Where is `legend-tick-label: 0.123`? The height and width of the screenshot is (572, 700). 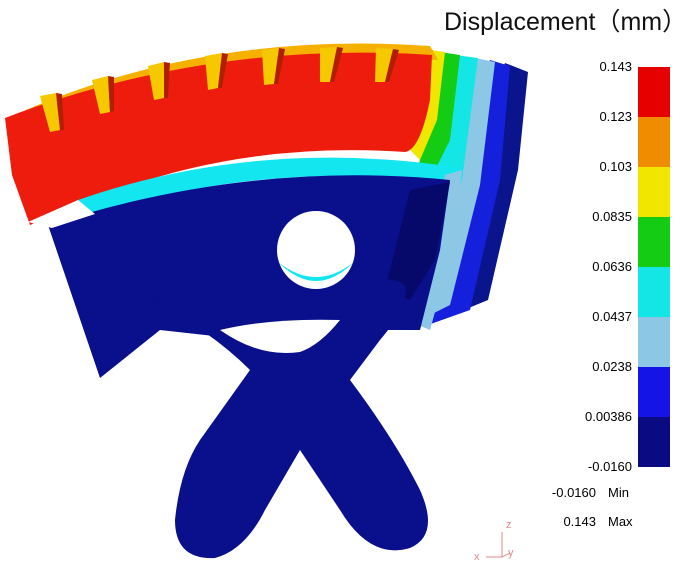
legend-tick-label: 0.123 is located at coordinates (615, 116).